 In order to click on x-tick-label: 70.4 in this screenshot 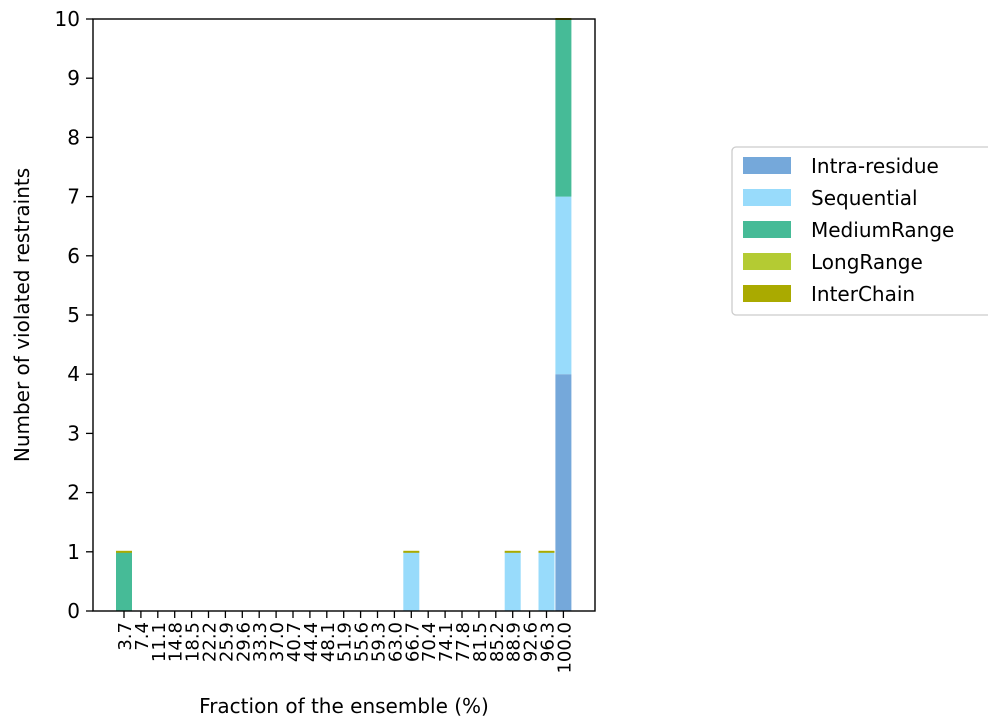, I will do `click(429, 642)`.